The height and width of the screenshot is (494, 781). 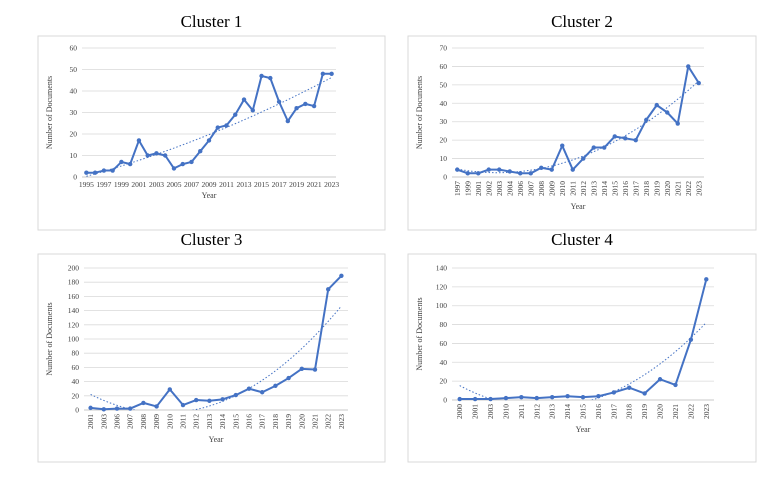 What do you see at coordinates (598, 411) in the screenshot?
I see `x-tick-label: 2016` at bounding box center [598, 411].